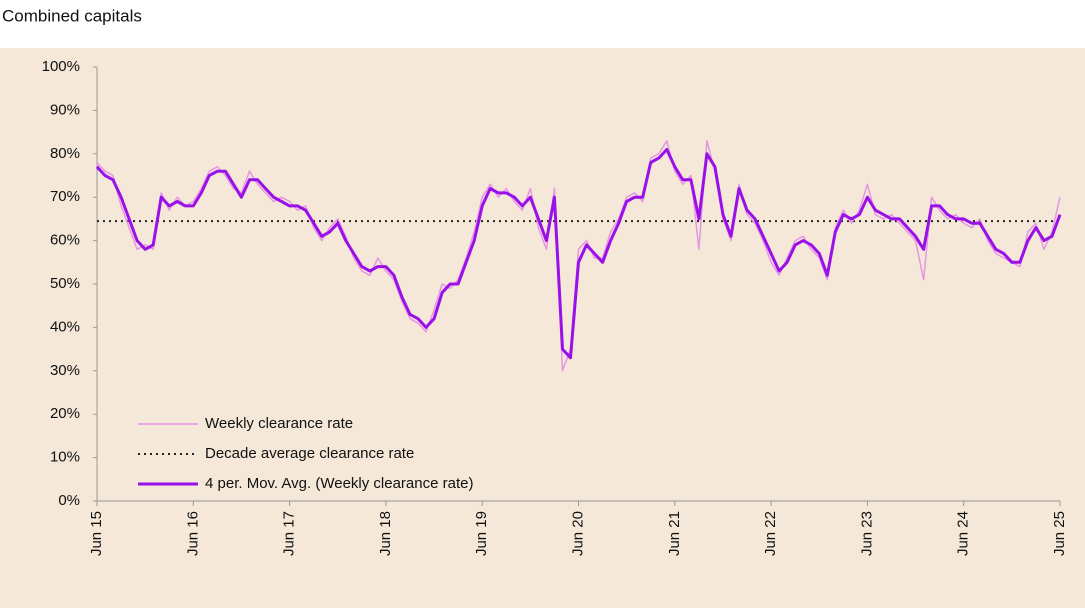 This screenshot has width=1085, height=610. What do you see at coordinates (1059, 533) in the screenshot?
I see `x-tick-label: Jun 25` at bounding box center [1059, 533].